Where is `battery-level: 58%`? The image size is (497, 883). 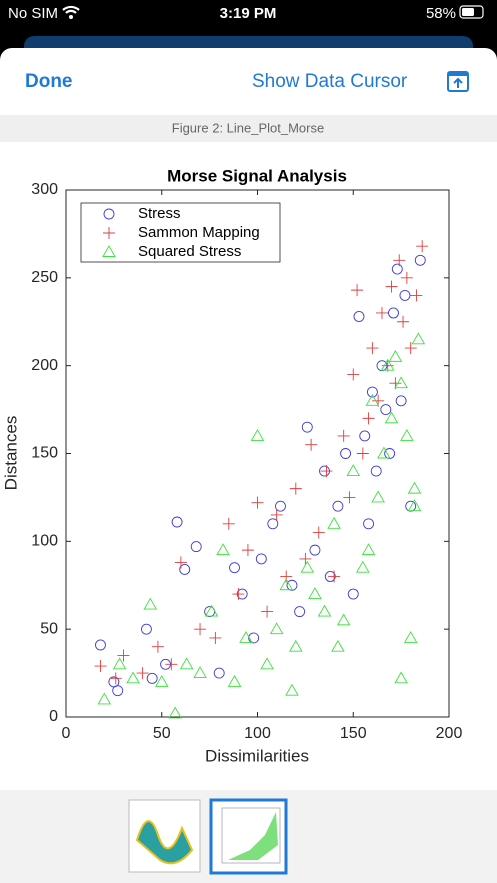 battery-level: 58% is located at coordinates (441, 13).